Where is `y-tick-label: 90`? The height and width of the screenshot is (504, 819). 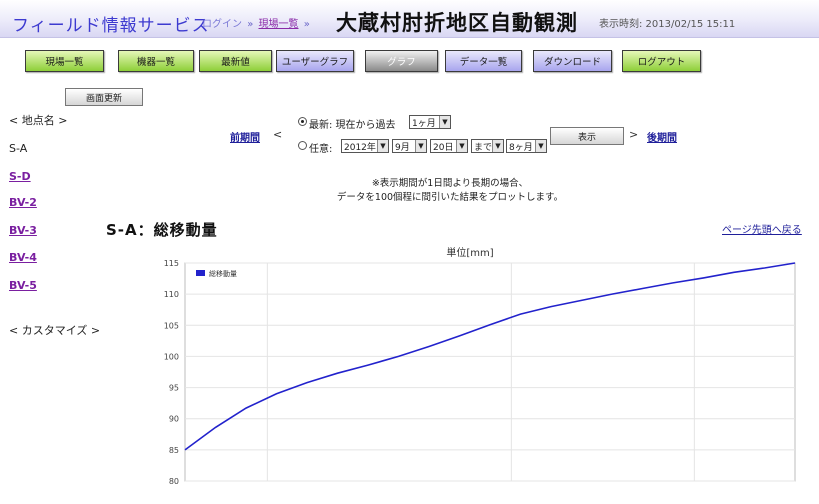 y-tick-label: 90 is located at coordinates (174, 419).